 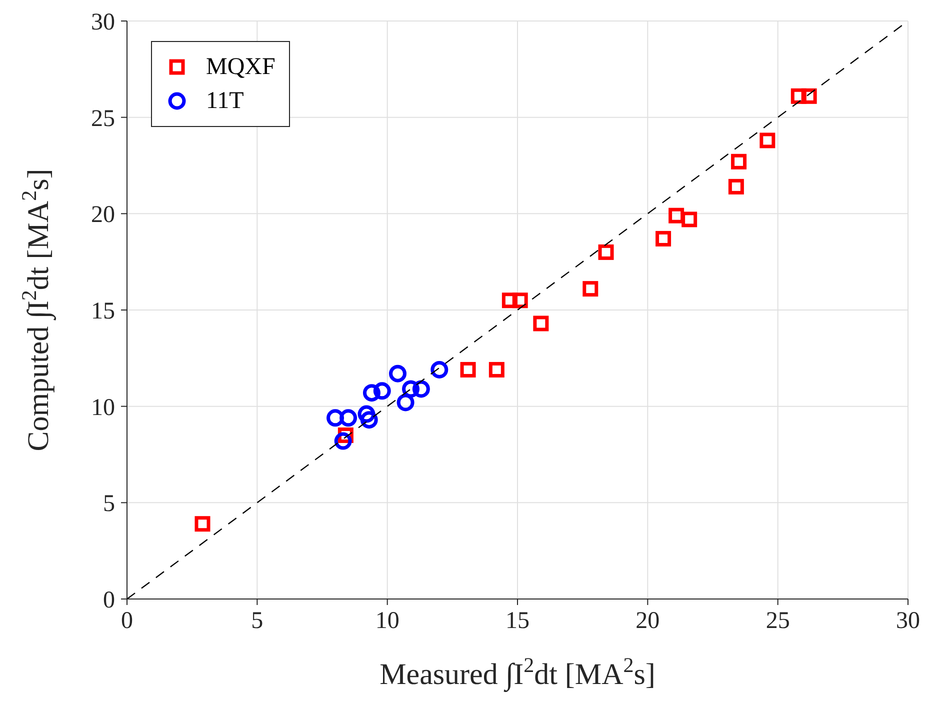 I want to click on y-tick-label: 25, so click(x=103, y=119).